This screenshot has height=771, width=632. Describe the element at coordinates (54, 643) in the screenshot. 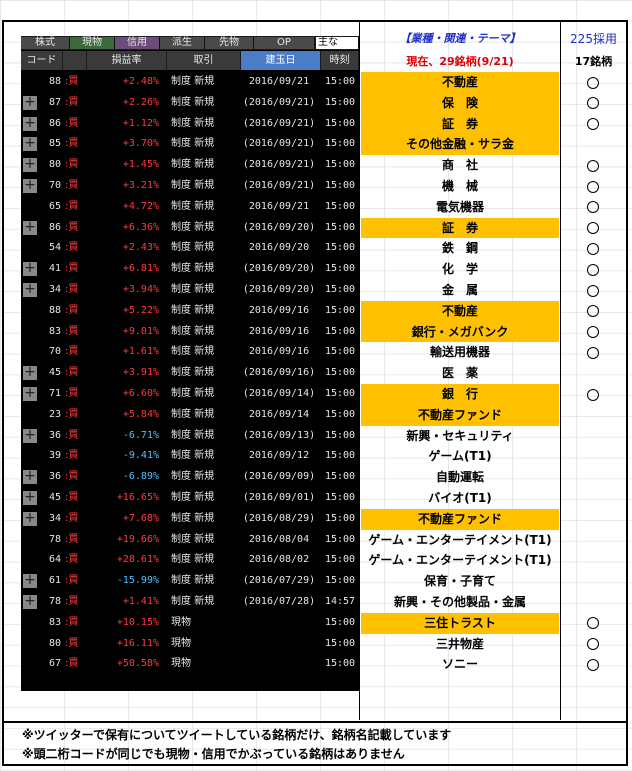

I see `stock-code: 80` at that location.